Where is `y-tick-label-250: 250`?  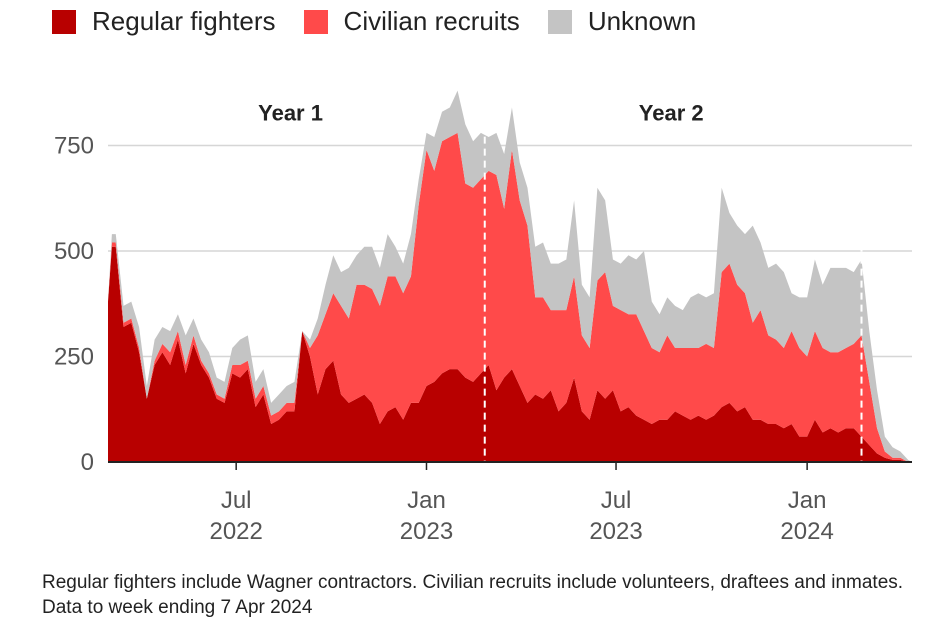
y-tick-label-250: 250 is located at coordinates (74, 357).